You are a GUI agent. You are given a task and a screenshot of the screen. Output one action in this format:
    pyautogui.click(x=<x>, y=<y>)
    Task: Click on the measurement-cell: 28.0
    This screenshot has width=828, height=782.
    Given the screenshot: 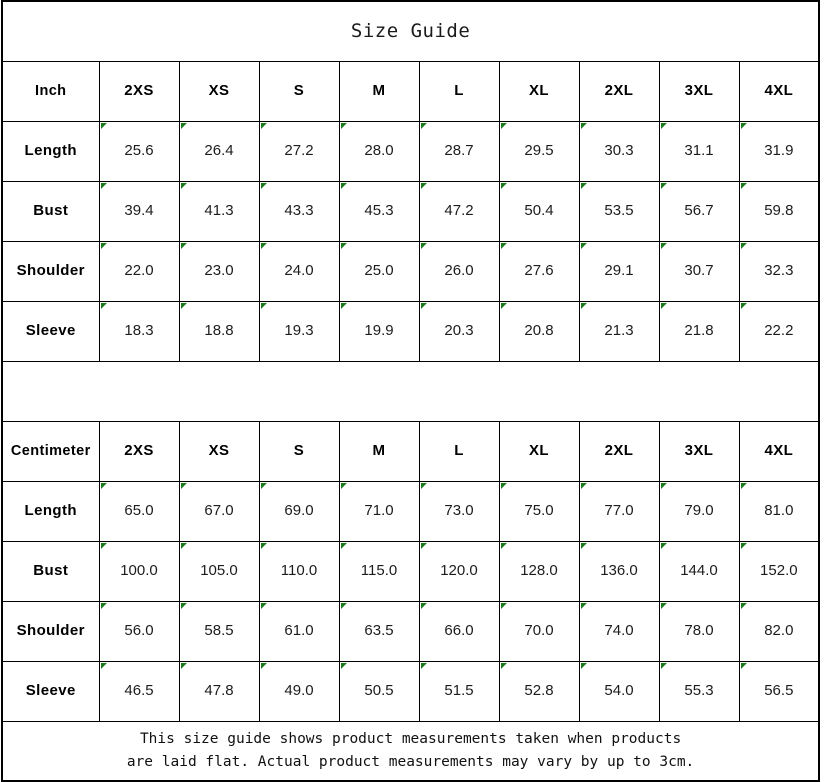 What is the action you would take?
    pyautogui.click(x=379, y=151)
    